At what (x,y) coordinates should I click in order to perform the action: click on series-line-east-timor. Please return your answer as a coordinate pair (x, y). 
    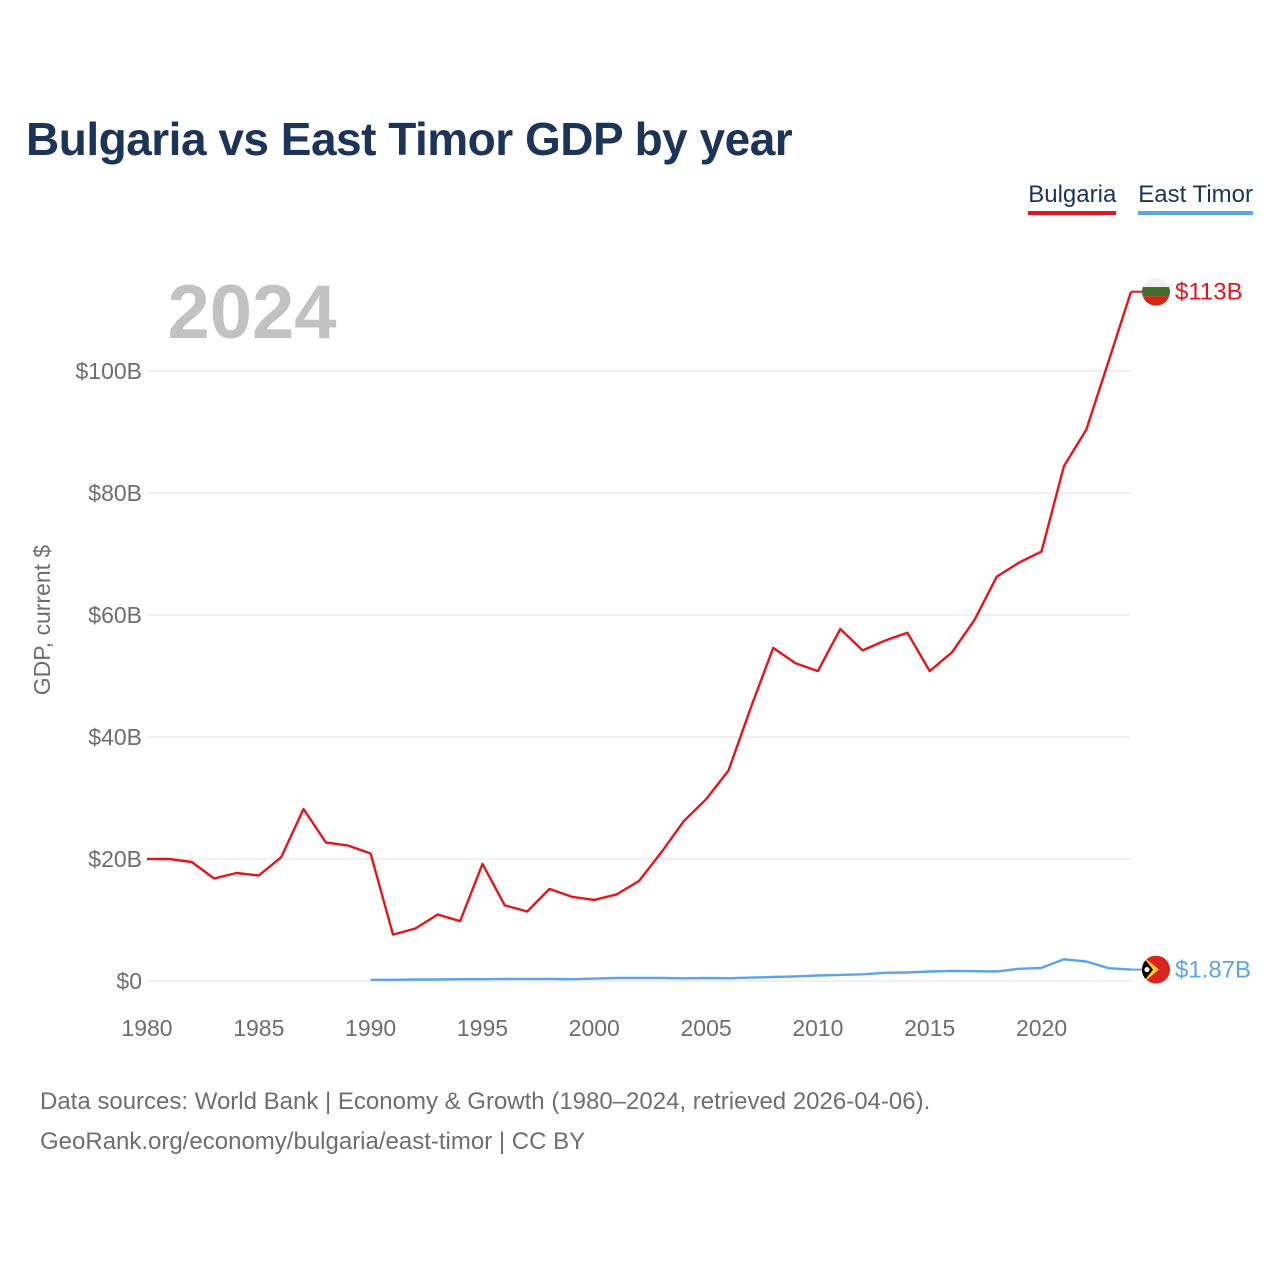
    Looking at the image, I should click on (751, 969).